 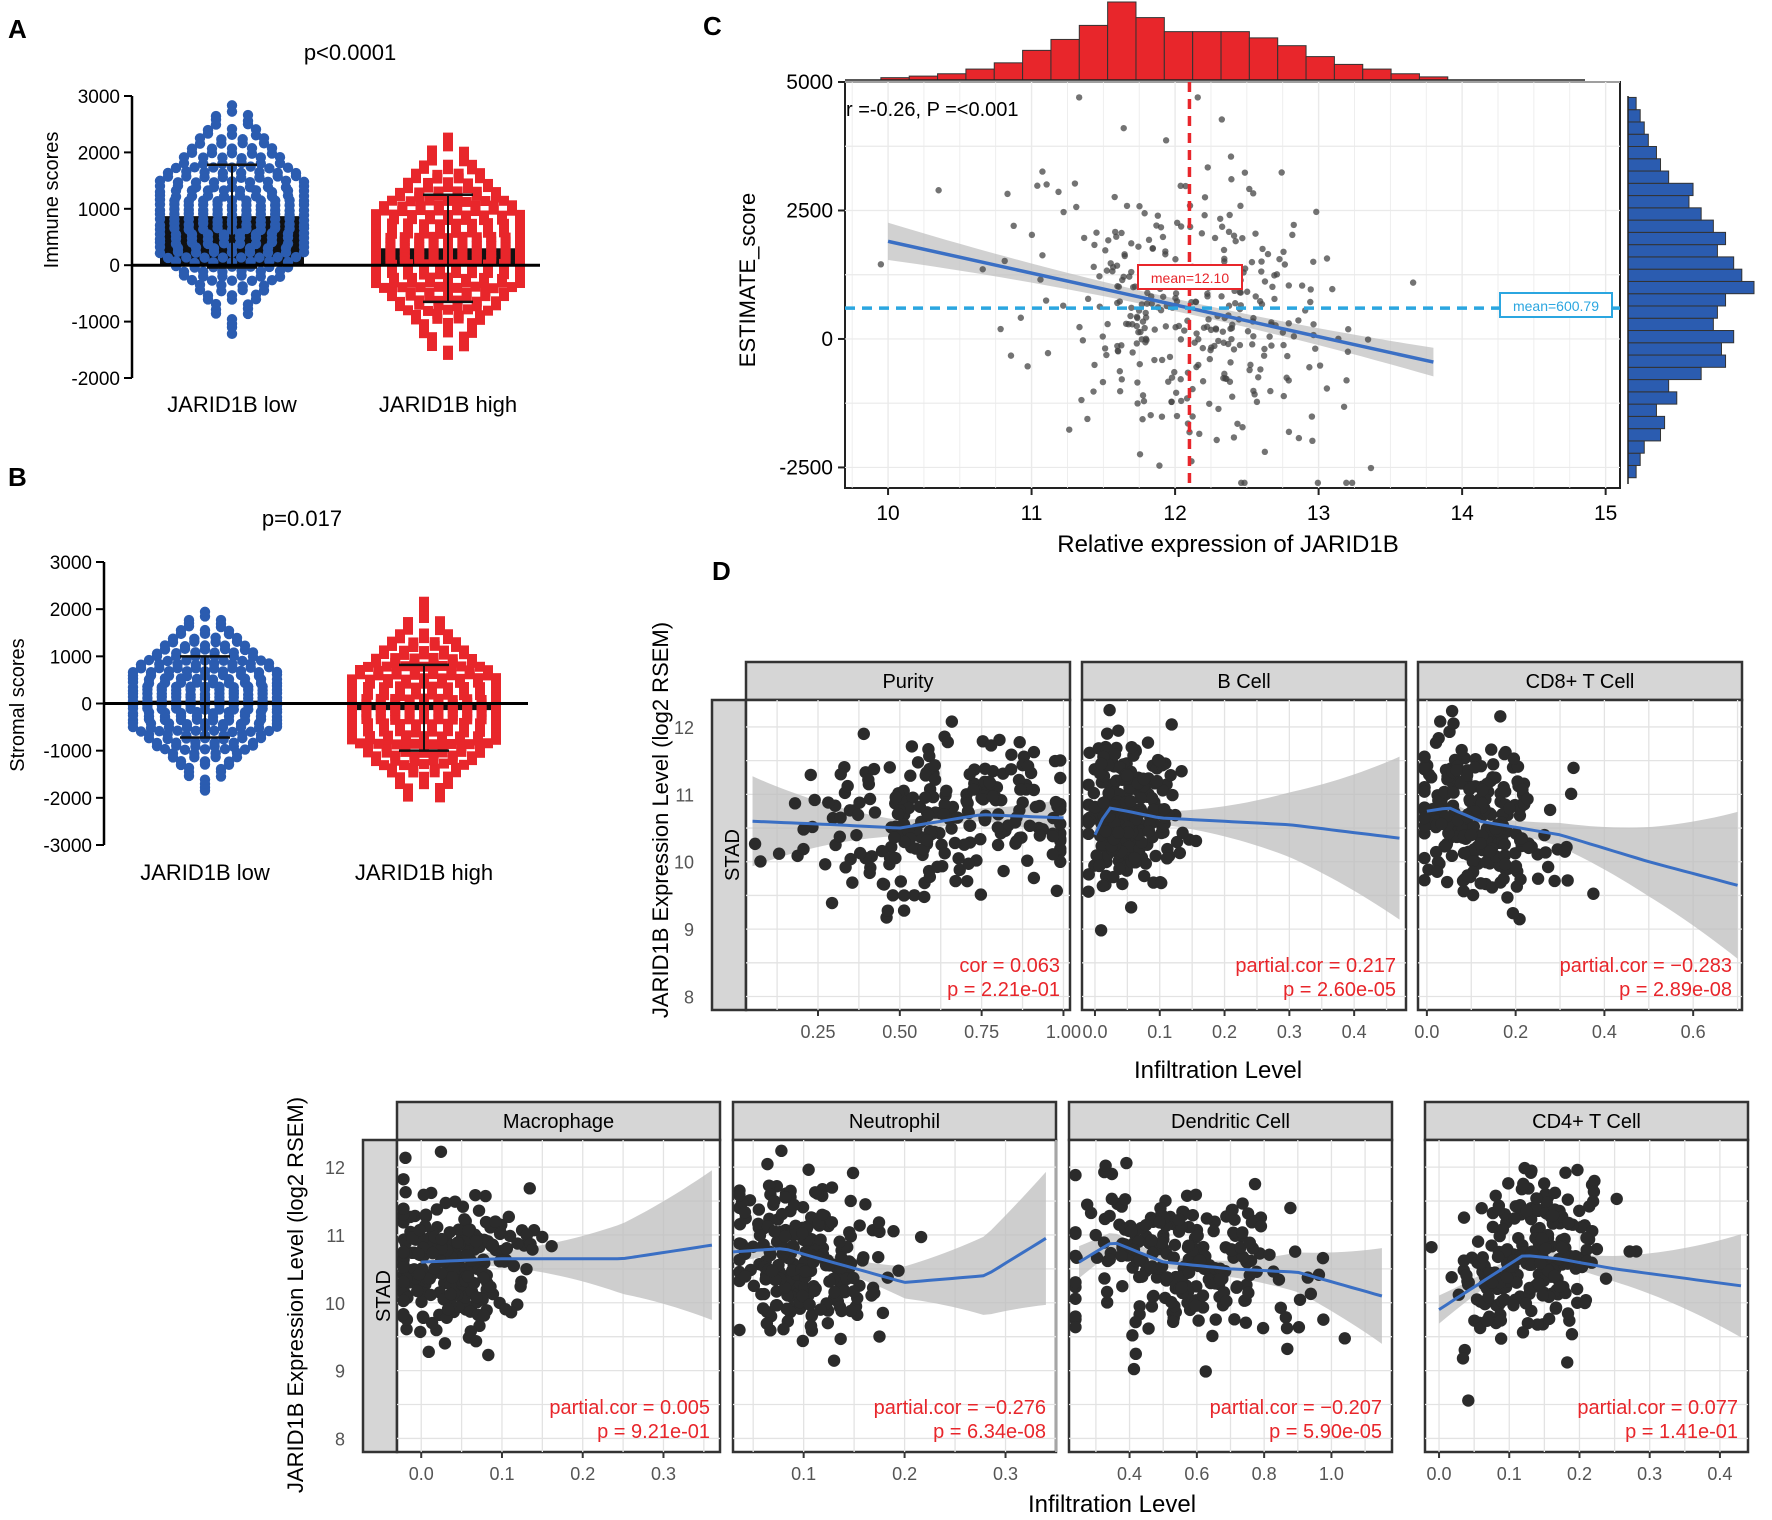 What do you see at coordinates (894, 1122) in the screenshot?
I see `facet-title: Neutrophil` at bounding box center [894, 1122].